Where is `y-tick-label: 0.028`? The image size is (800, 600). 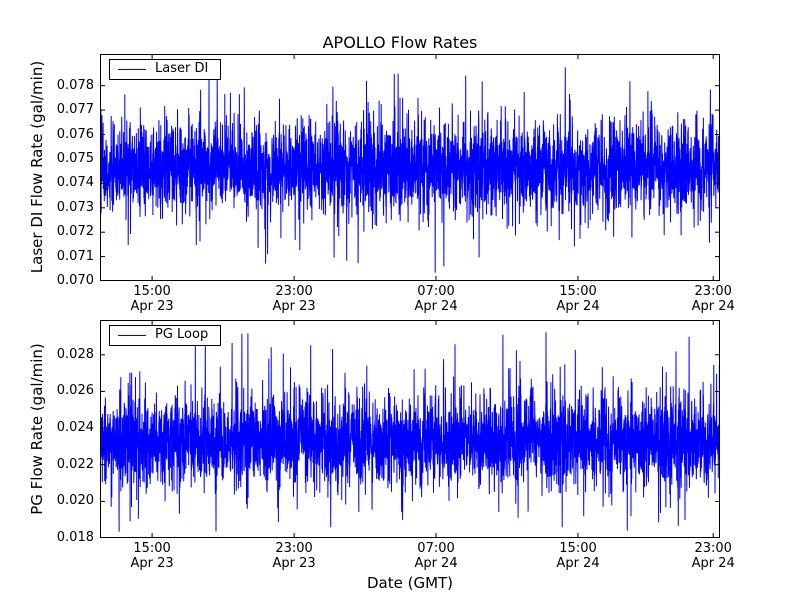 y-tick-label: 0.028 is located at coordinates (75, 354).